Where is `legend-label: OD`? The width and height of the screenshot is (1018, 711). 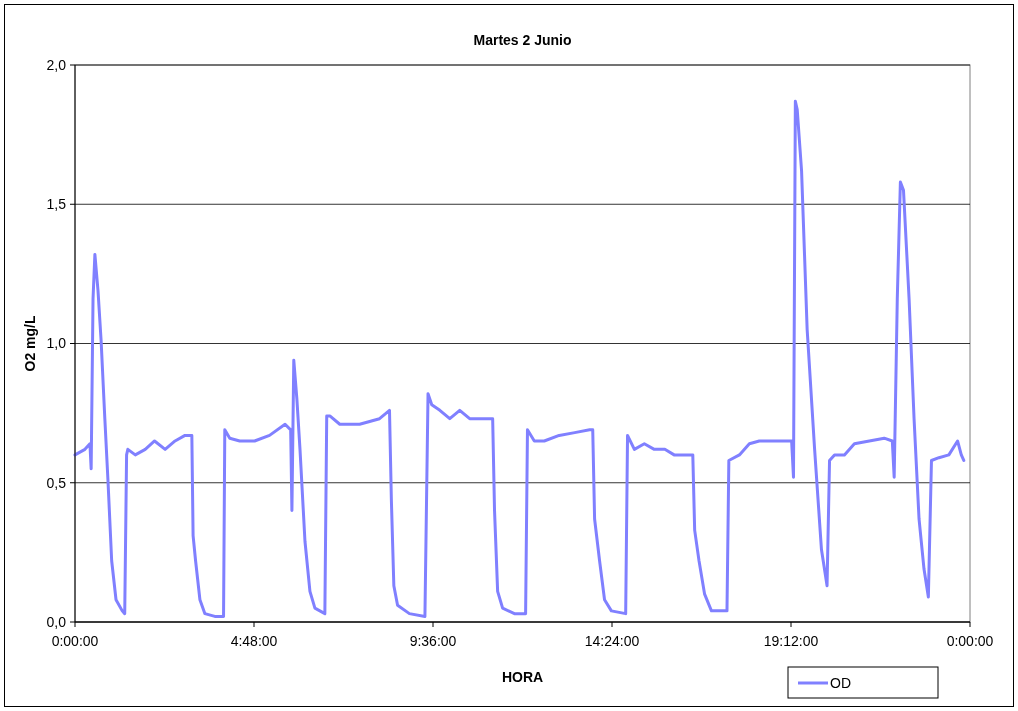
legend-label: OD is located at coordinates (840, 682).